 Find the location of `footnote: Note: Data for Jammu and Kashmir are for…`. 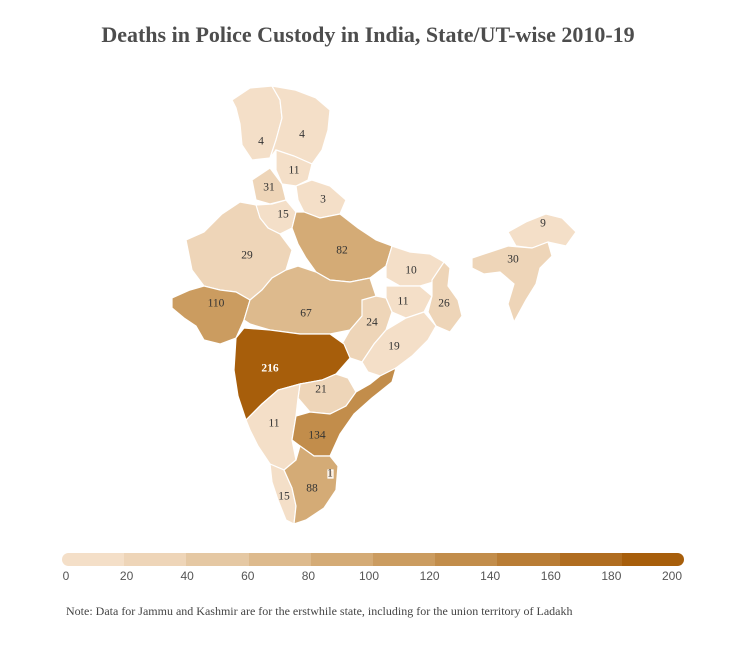

footnote: Note: Data for Jammu and Kashmir are for… is located at coordinates (319, 611).